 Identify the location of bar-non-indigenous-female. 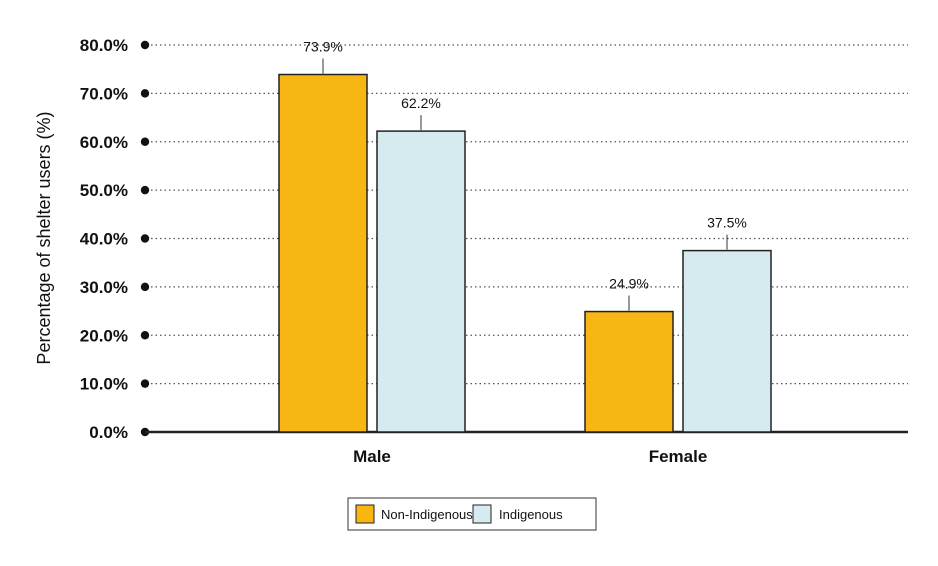
(629, 371).